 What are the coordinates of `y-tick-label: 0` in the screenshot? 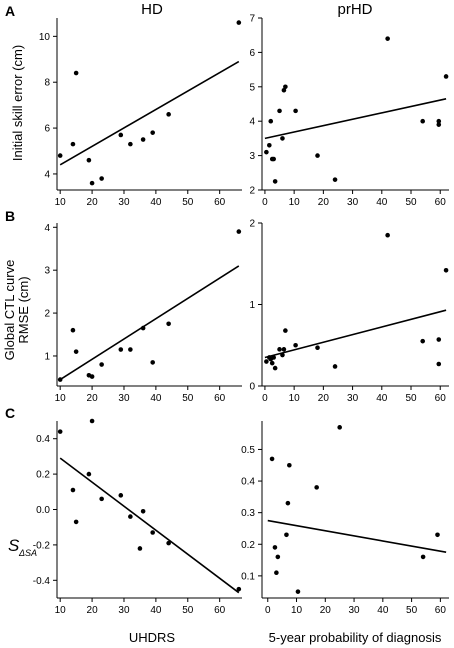 It's located at (252, 387).